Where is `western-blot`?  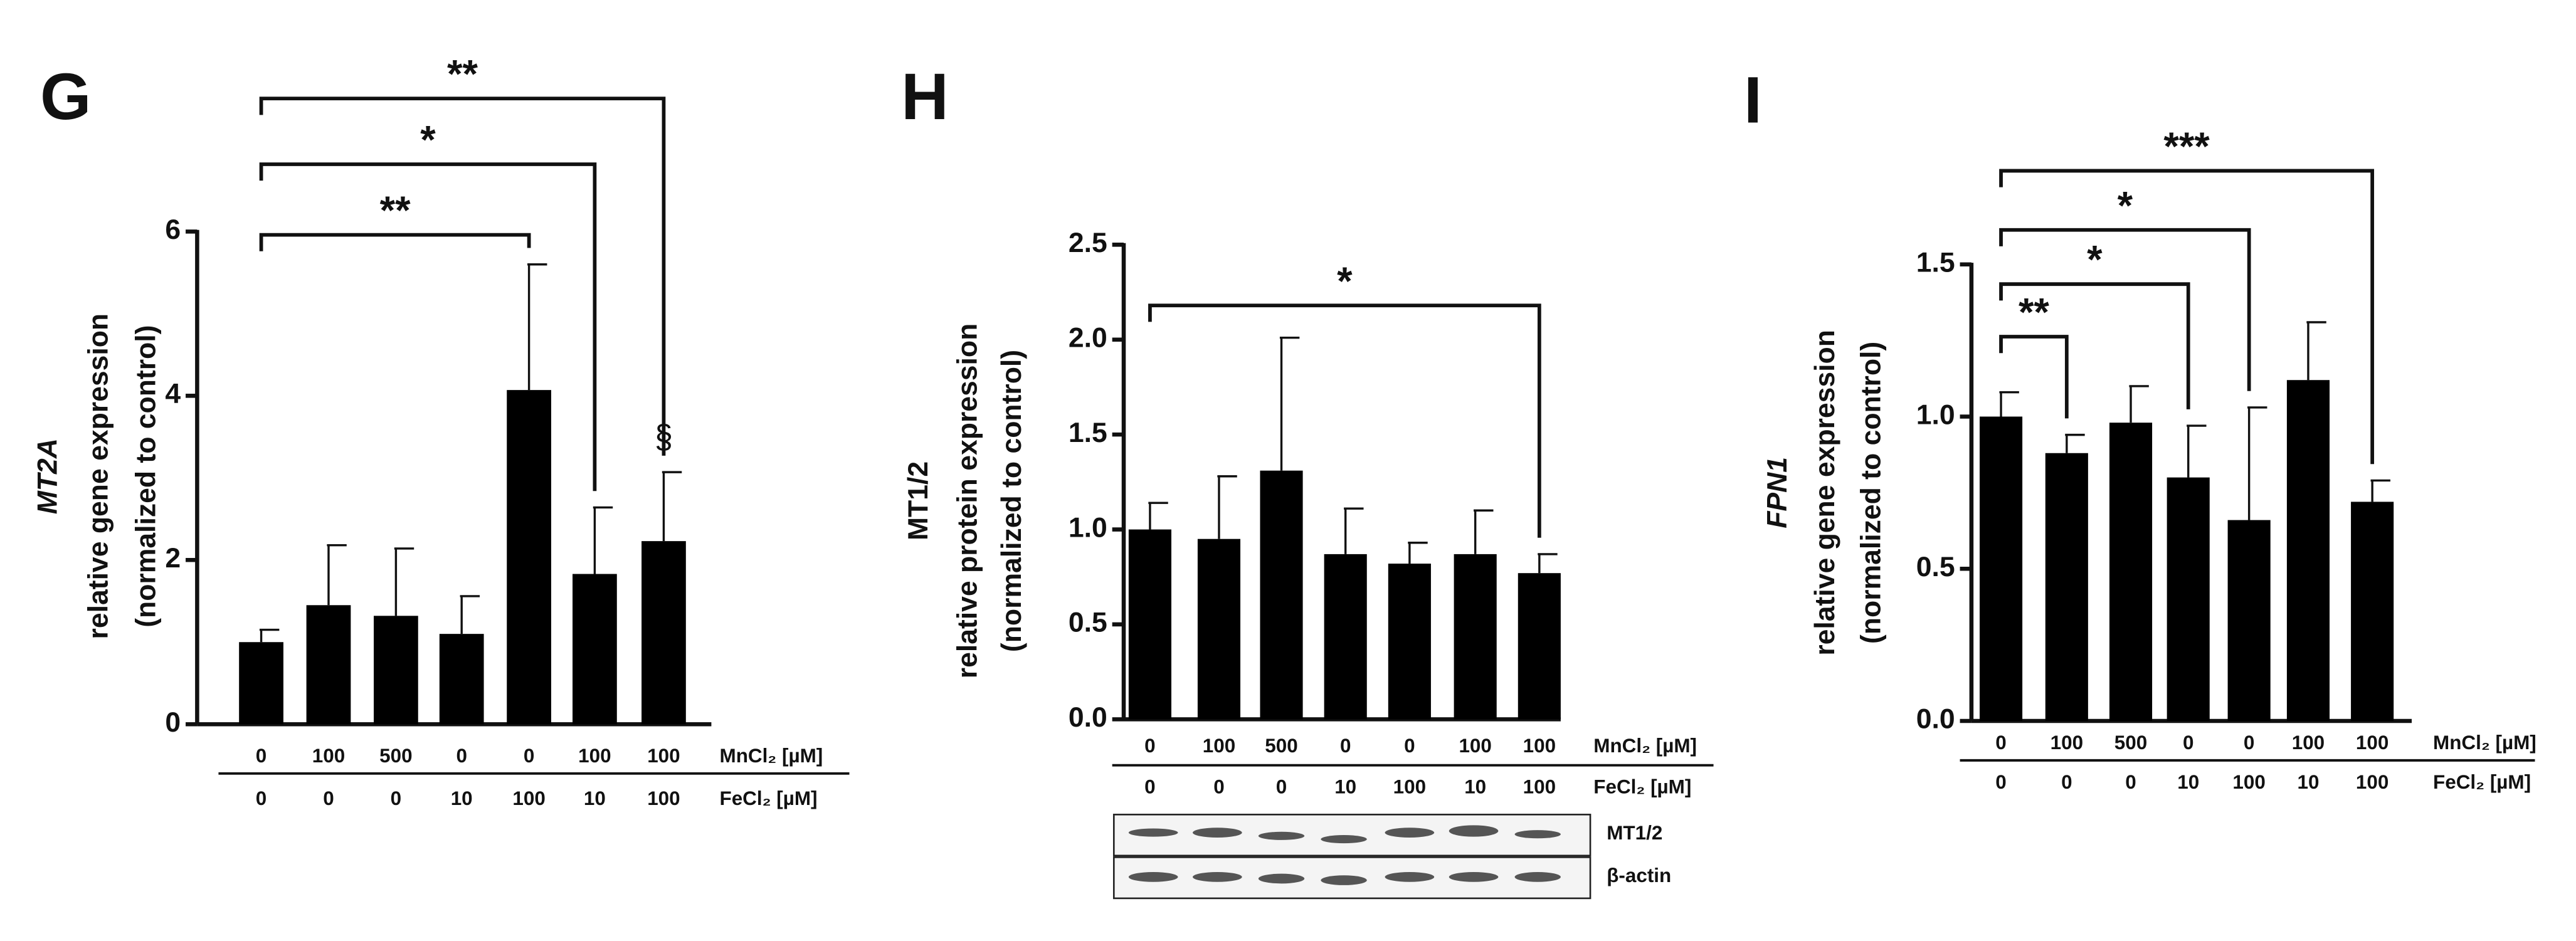 western-blot is located at coordinates (1352, 857).